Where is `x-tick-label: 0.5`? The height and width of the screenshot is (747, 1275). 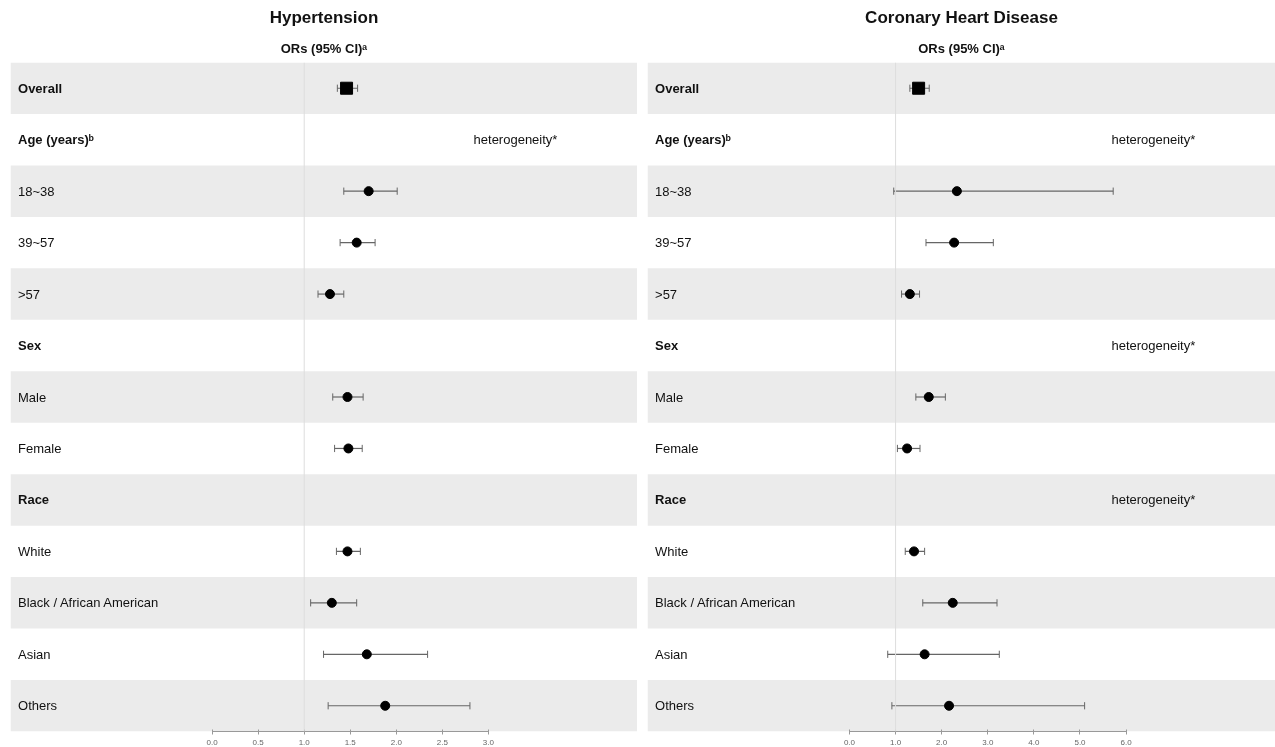 x-tick-label: 0.5 is located at coordinates (258, 742).